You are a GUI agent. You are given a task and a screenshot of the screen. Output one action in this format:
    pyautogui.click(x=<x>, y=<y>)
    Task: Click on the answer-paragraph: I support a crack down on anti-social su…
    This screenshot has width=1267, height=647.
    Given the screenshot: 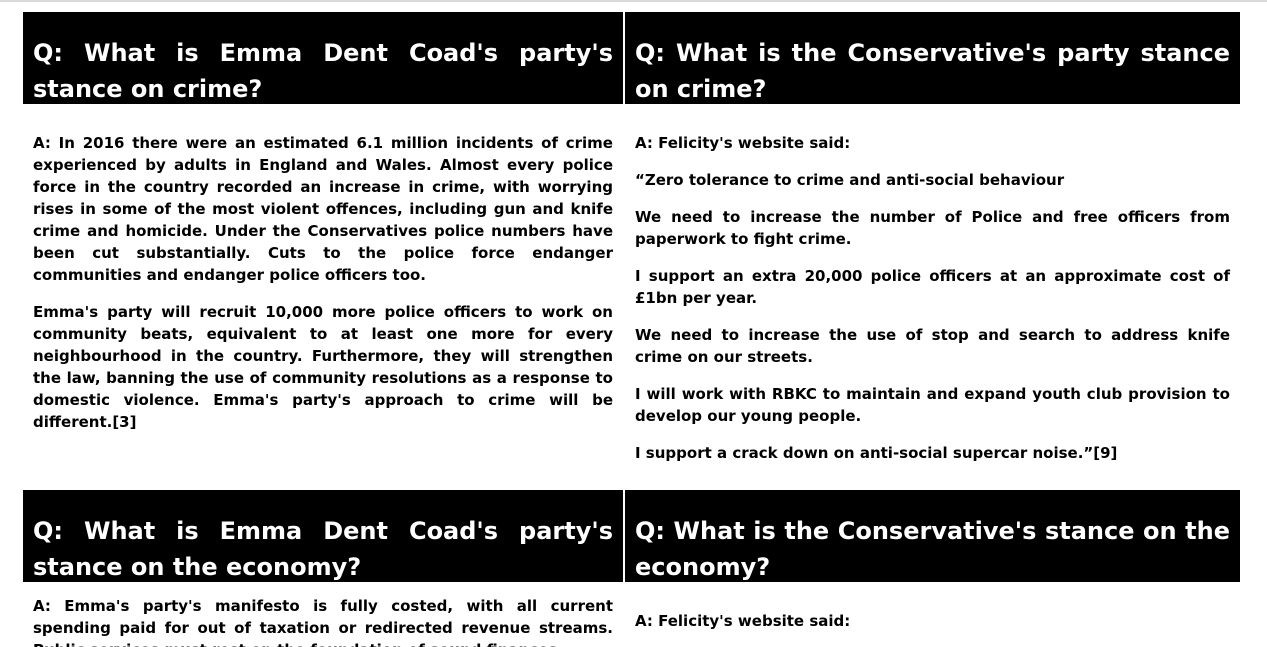 What is the action you would take?
    pyautogui.click(x=876, y=453)
    